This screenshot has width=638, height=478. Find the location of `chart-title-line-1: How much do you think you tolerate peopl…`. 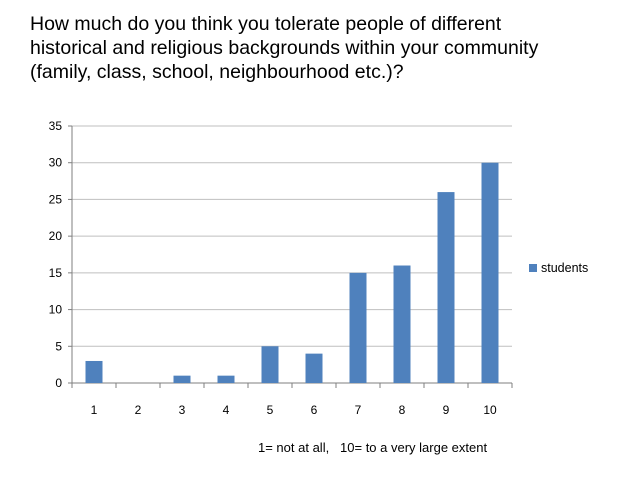

chart-title-line-1: How much do you think you tolerate peopl… is located at coordinates (266, 24).